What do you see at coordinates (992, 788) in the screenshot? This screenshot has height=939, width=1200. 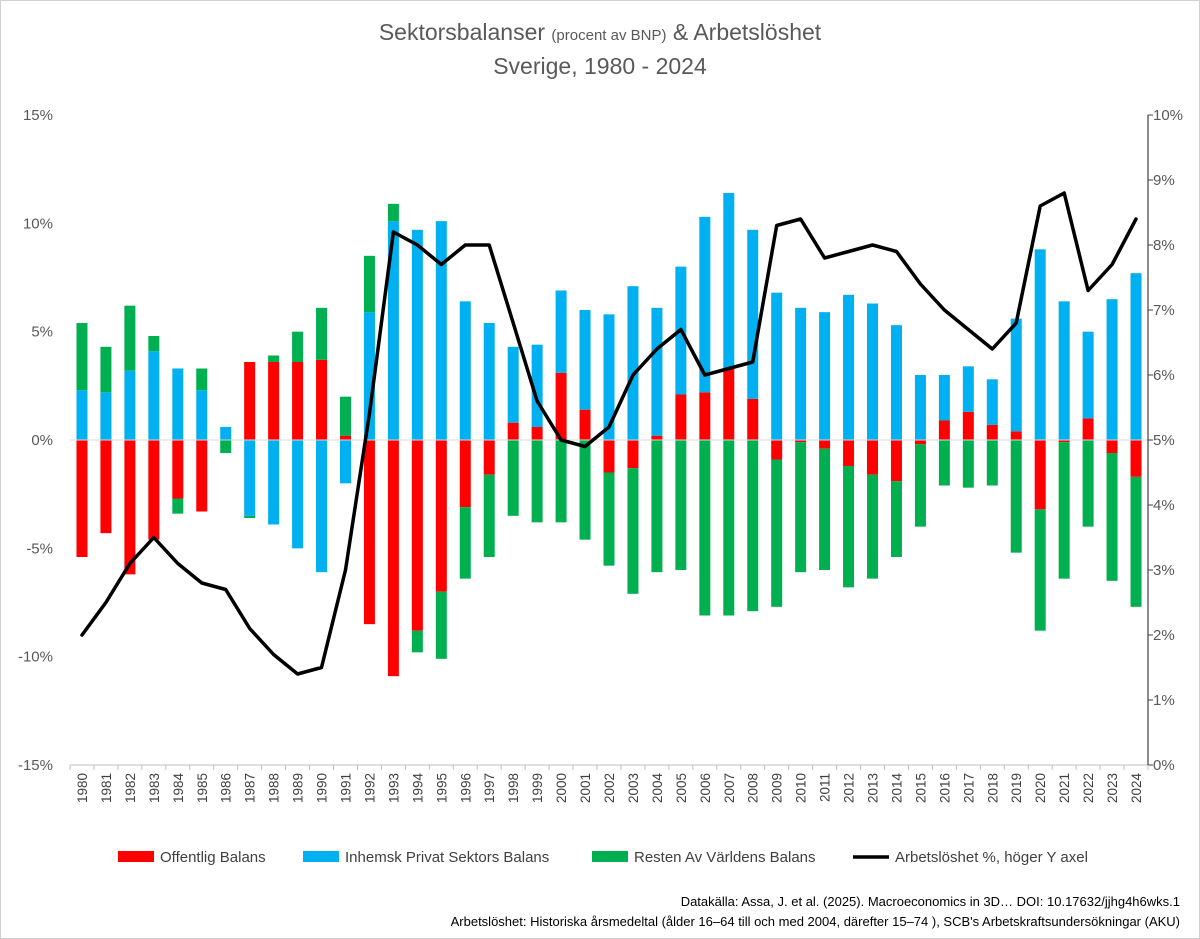 I see `x-axis-tick-label: 2018` at bounding box center [992, 788].